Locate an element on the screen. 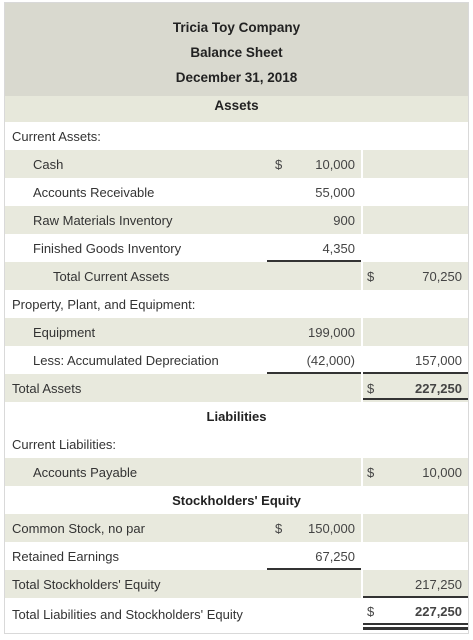 This screenshot has width=473, height=640. row-retained-earnings: Retained Earnings 67,250 is located at coordinates (236, 556).